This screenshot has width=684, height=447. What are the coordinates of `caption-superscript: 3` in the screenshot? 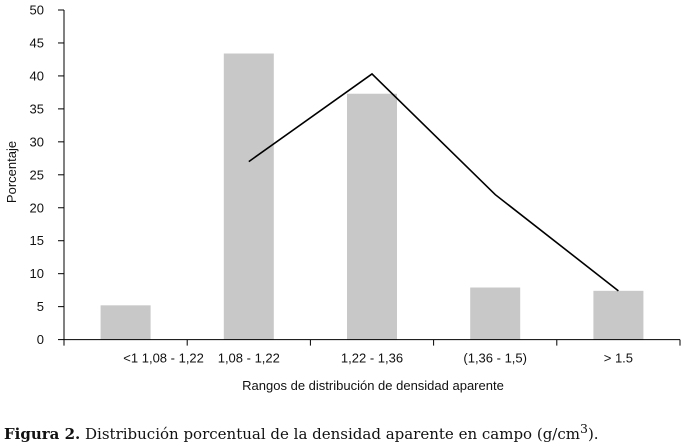 It's located at (583, 428).